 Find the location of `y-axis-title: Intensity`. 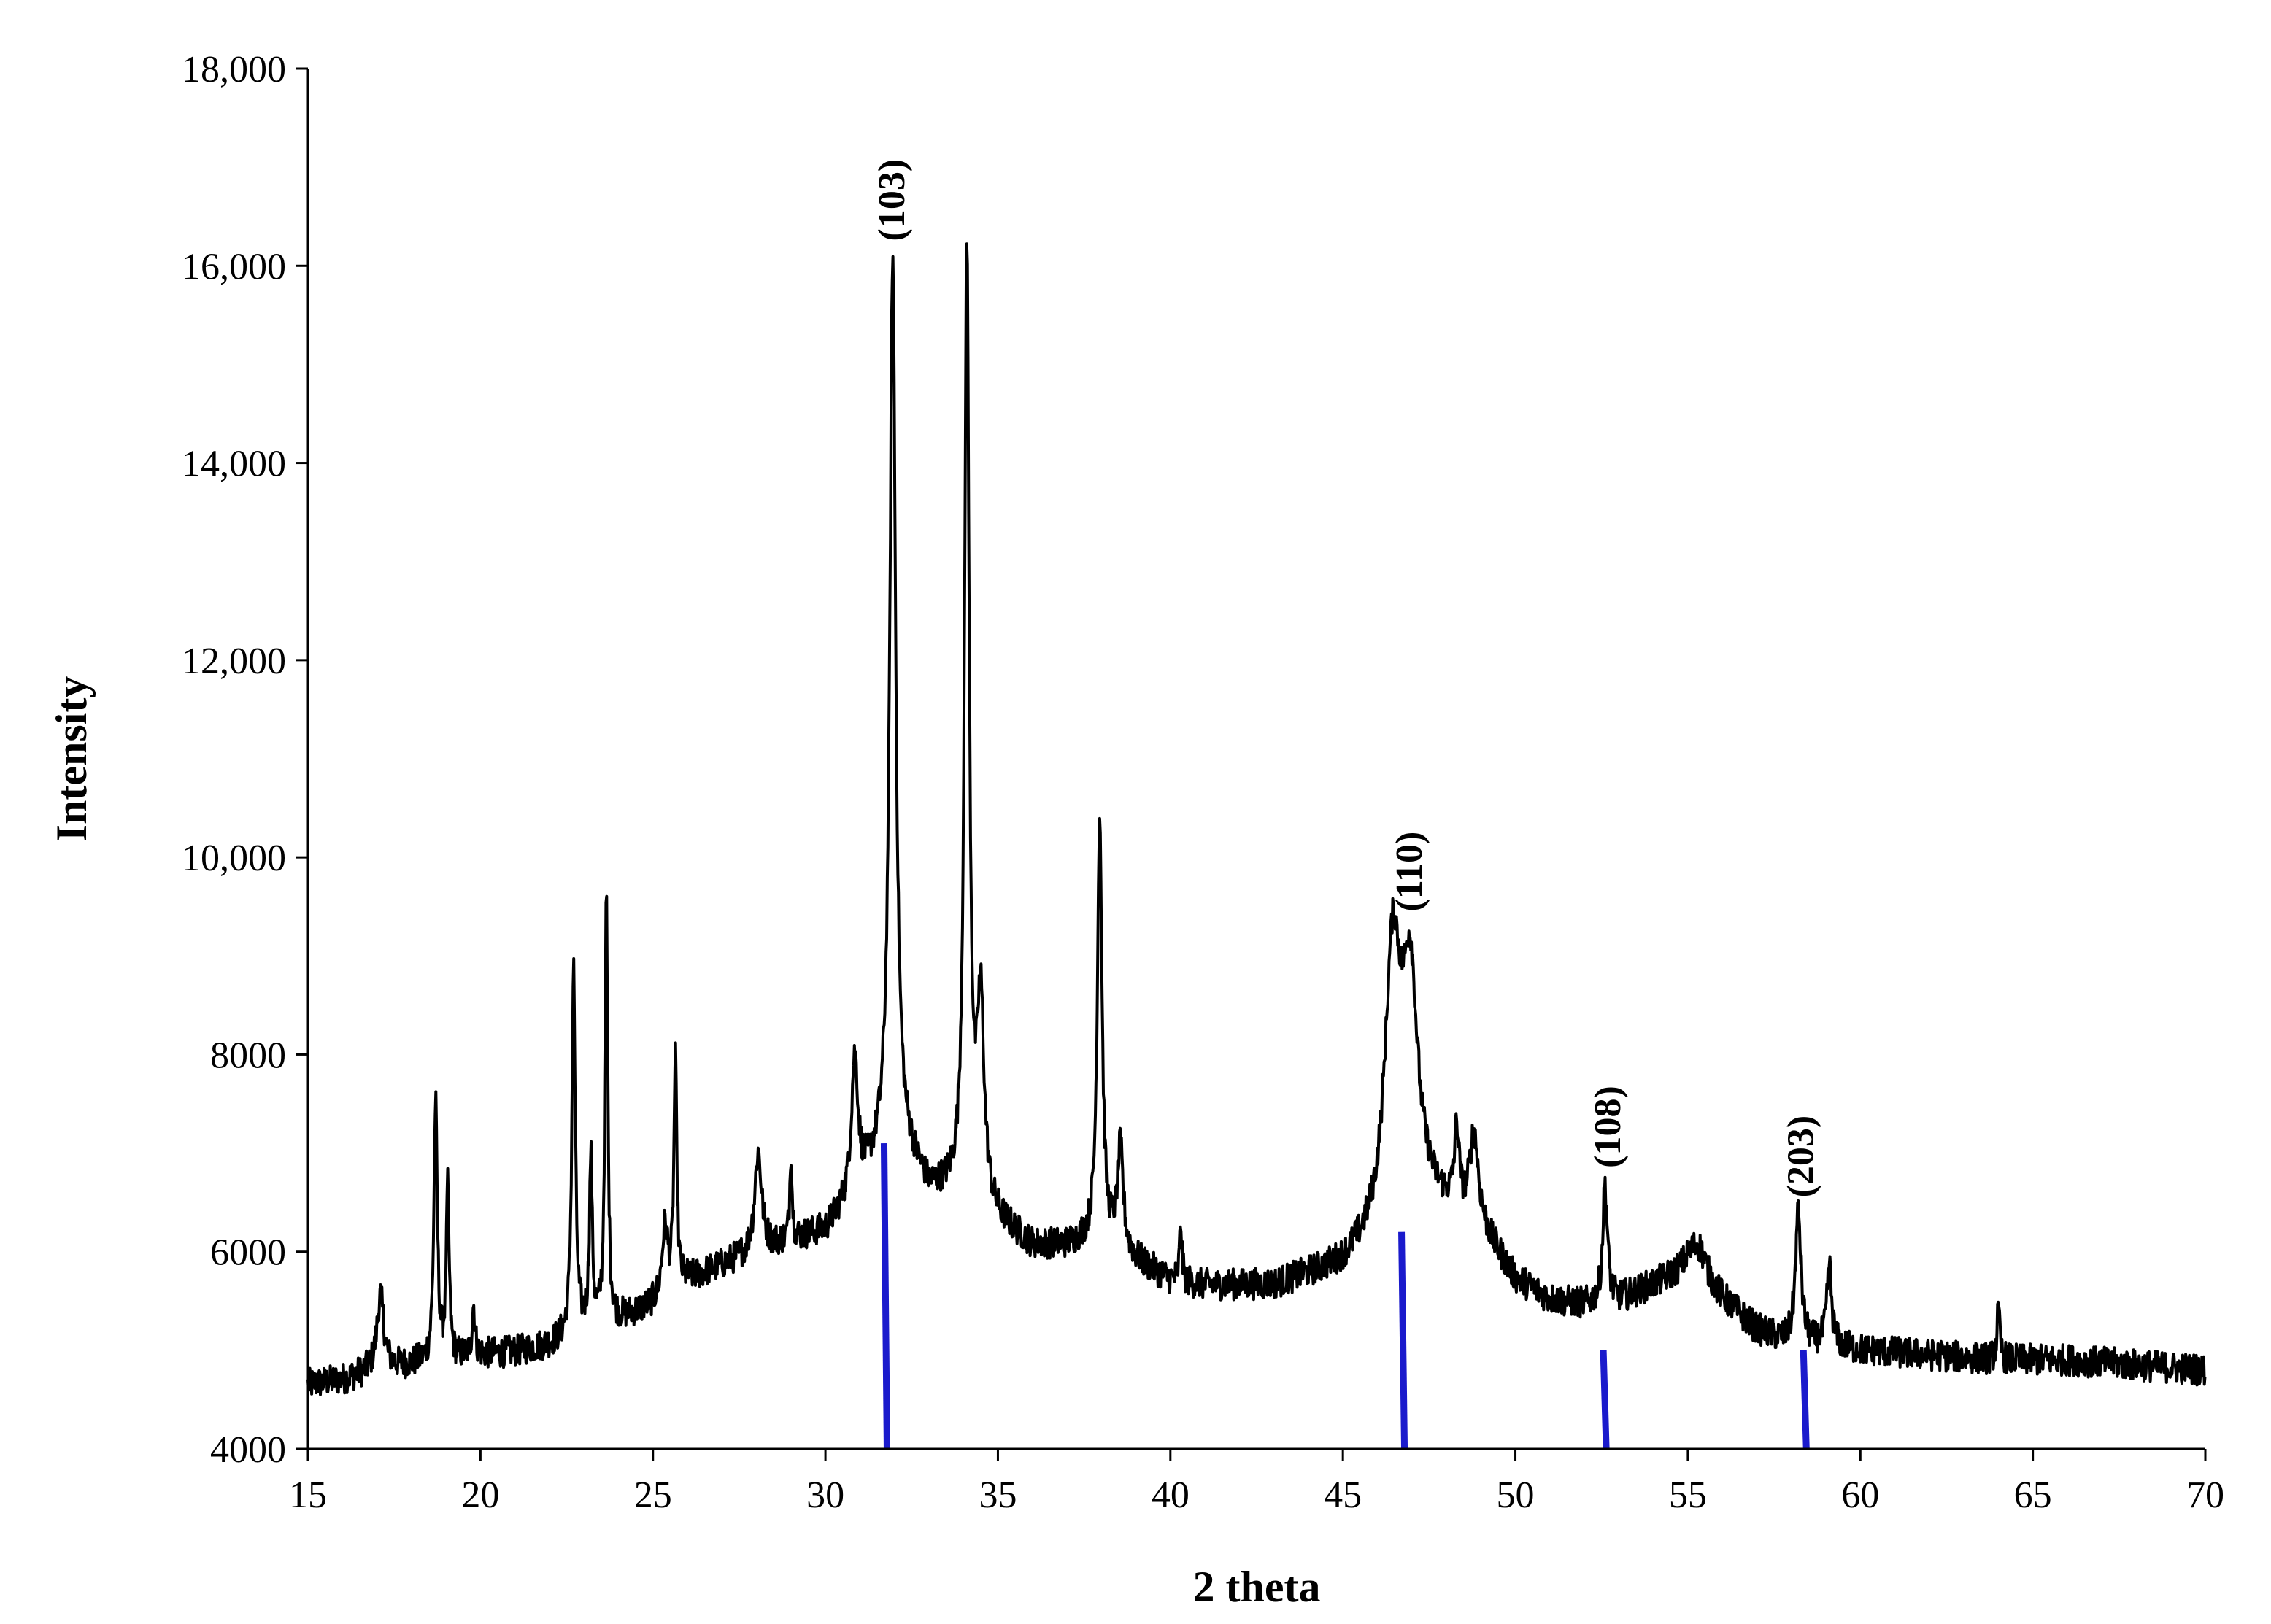

y-axis-title: Intensity is located at coordinates (71, 759).